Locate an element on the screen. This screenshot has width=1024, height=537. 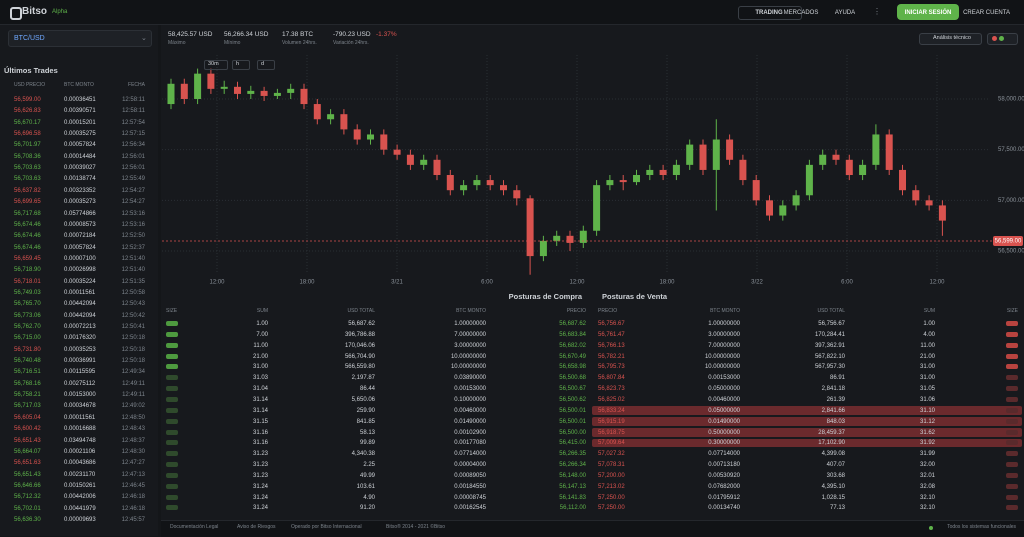
interval-select: d is located at coordinates (266, 65).